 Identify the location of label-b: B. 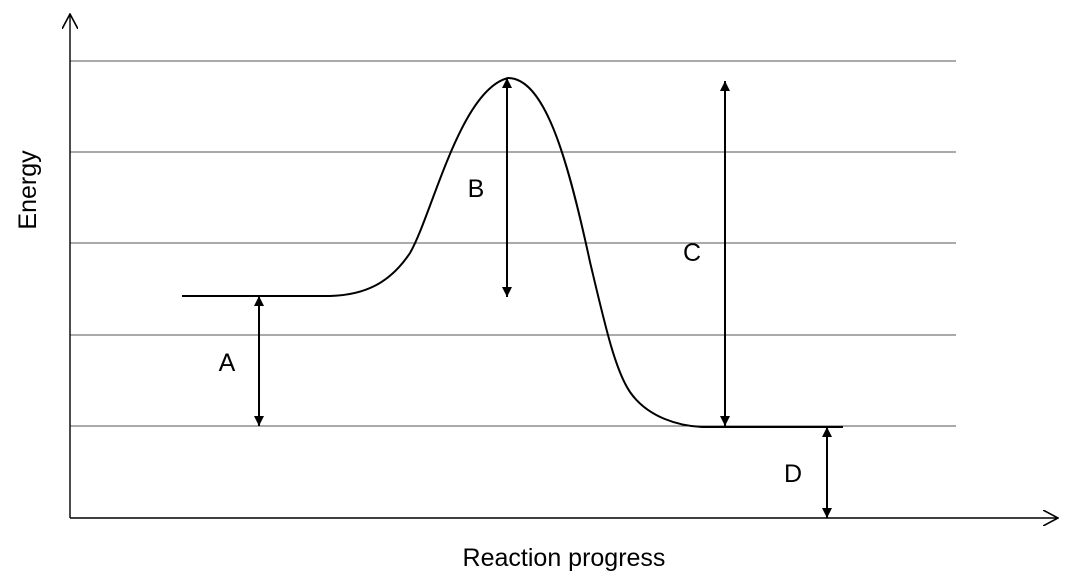
(476, 189).